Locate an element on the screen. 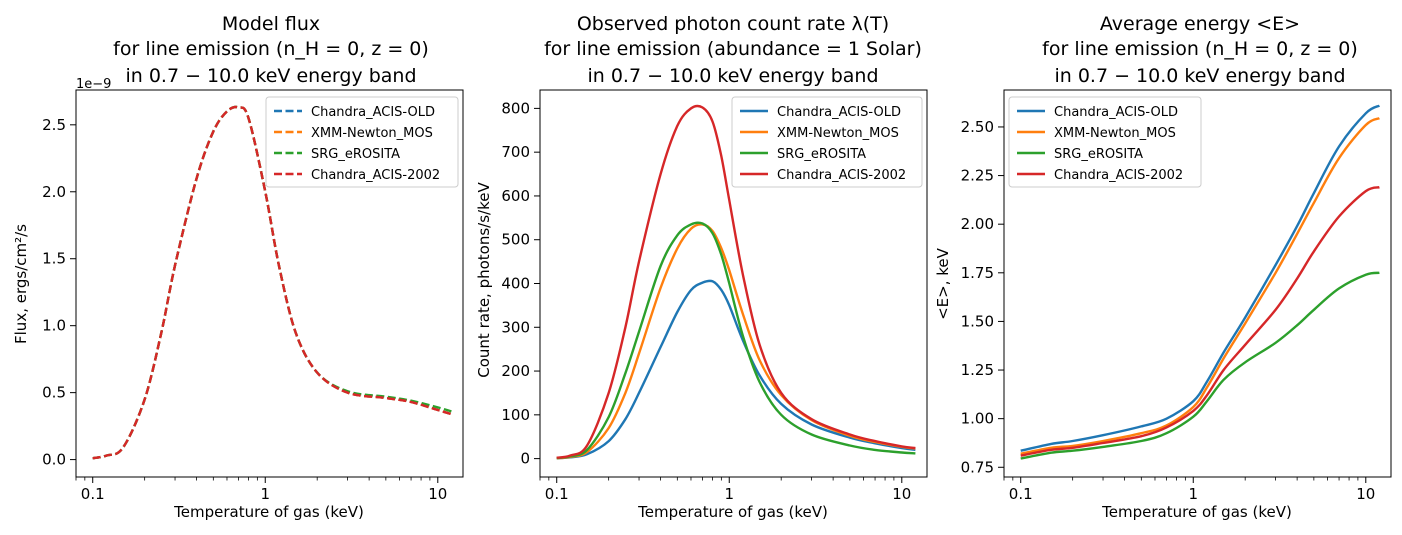 The height and width of the screenshot is (535, 1402). y-tick-label: 400 is located at coordinates (515, 284).